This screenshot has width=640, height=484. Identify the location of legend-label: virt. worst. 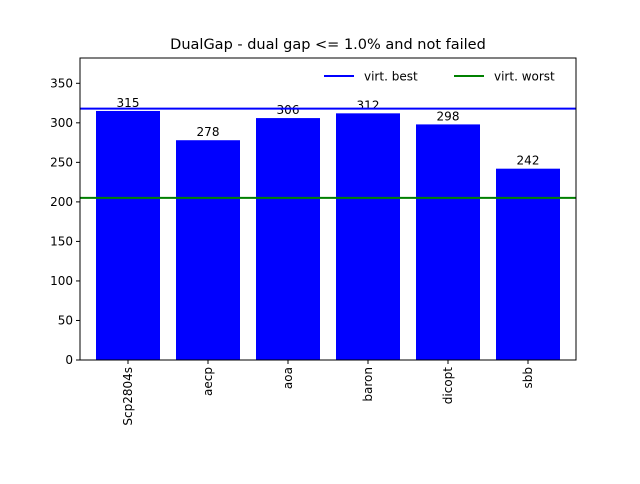
(524, 77).